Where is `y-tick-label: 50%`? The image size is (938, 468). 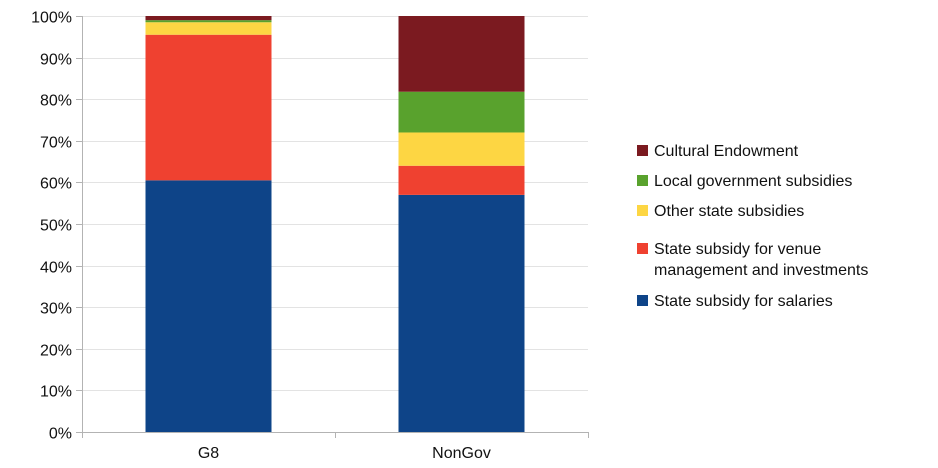 y-tick-label: 50% is located at coordinates (56, 226).